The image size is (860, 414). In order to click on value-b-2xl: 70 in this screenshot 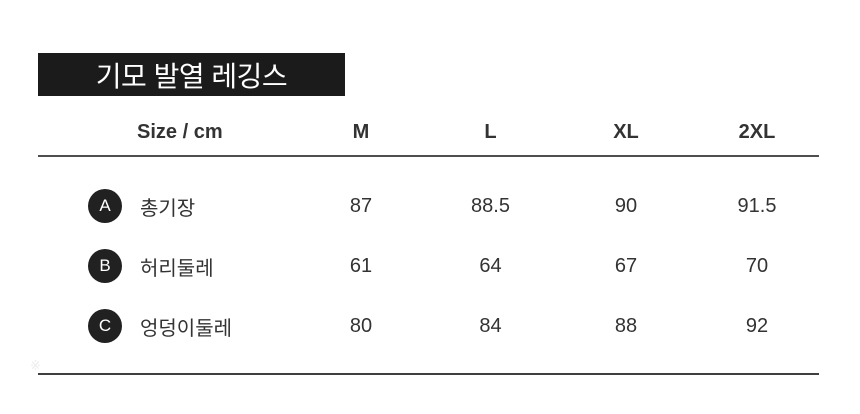, I will do `click(757, 265)`.